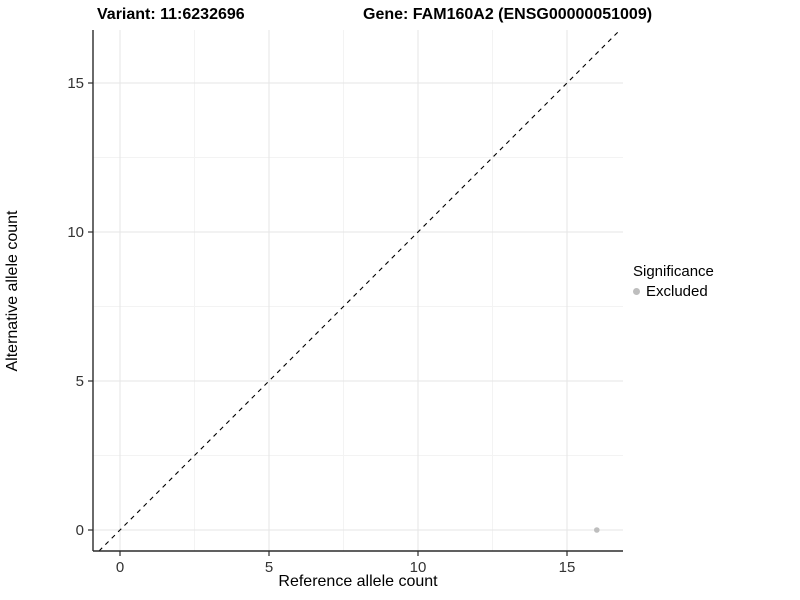 This screenshot has width=800, height=600. I want to click on data-point, so click(597, 530).